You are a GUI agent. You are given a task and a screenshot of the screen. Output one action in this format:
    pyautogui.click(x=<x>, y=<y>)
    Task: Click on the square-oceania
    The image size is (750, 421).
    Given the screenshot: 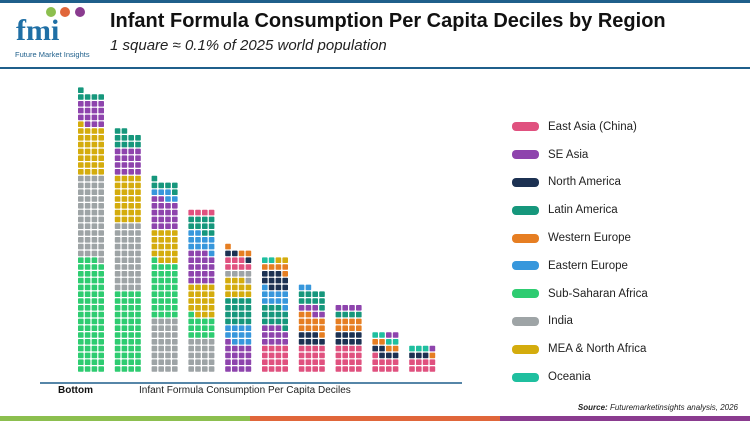 What is the action you would take?
    pyautogui.click(x=412, y=348)
    